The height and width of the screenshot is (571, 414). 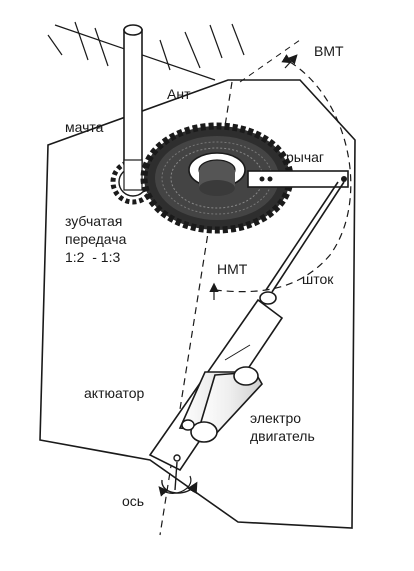 What do you see at coordinates (179, 94) in the screenshot?
I see `label-ant: Ант` at bounding box center [179, 94].